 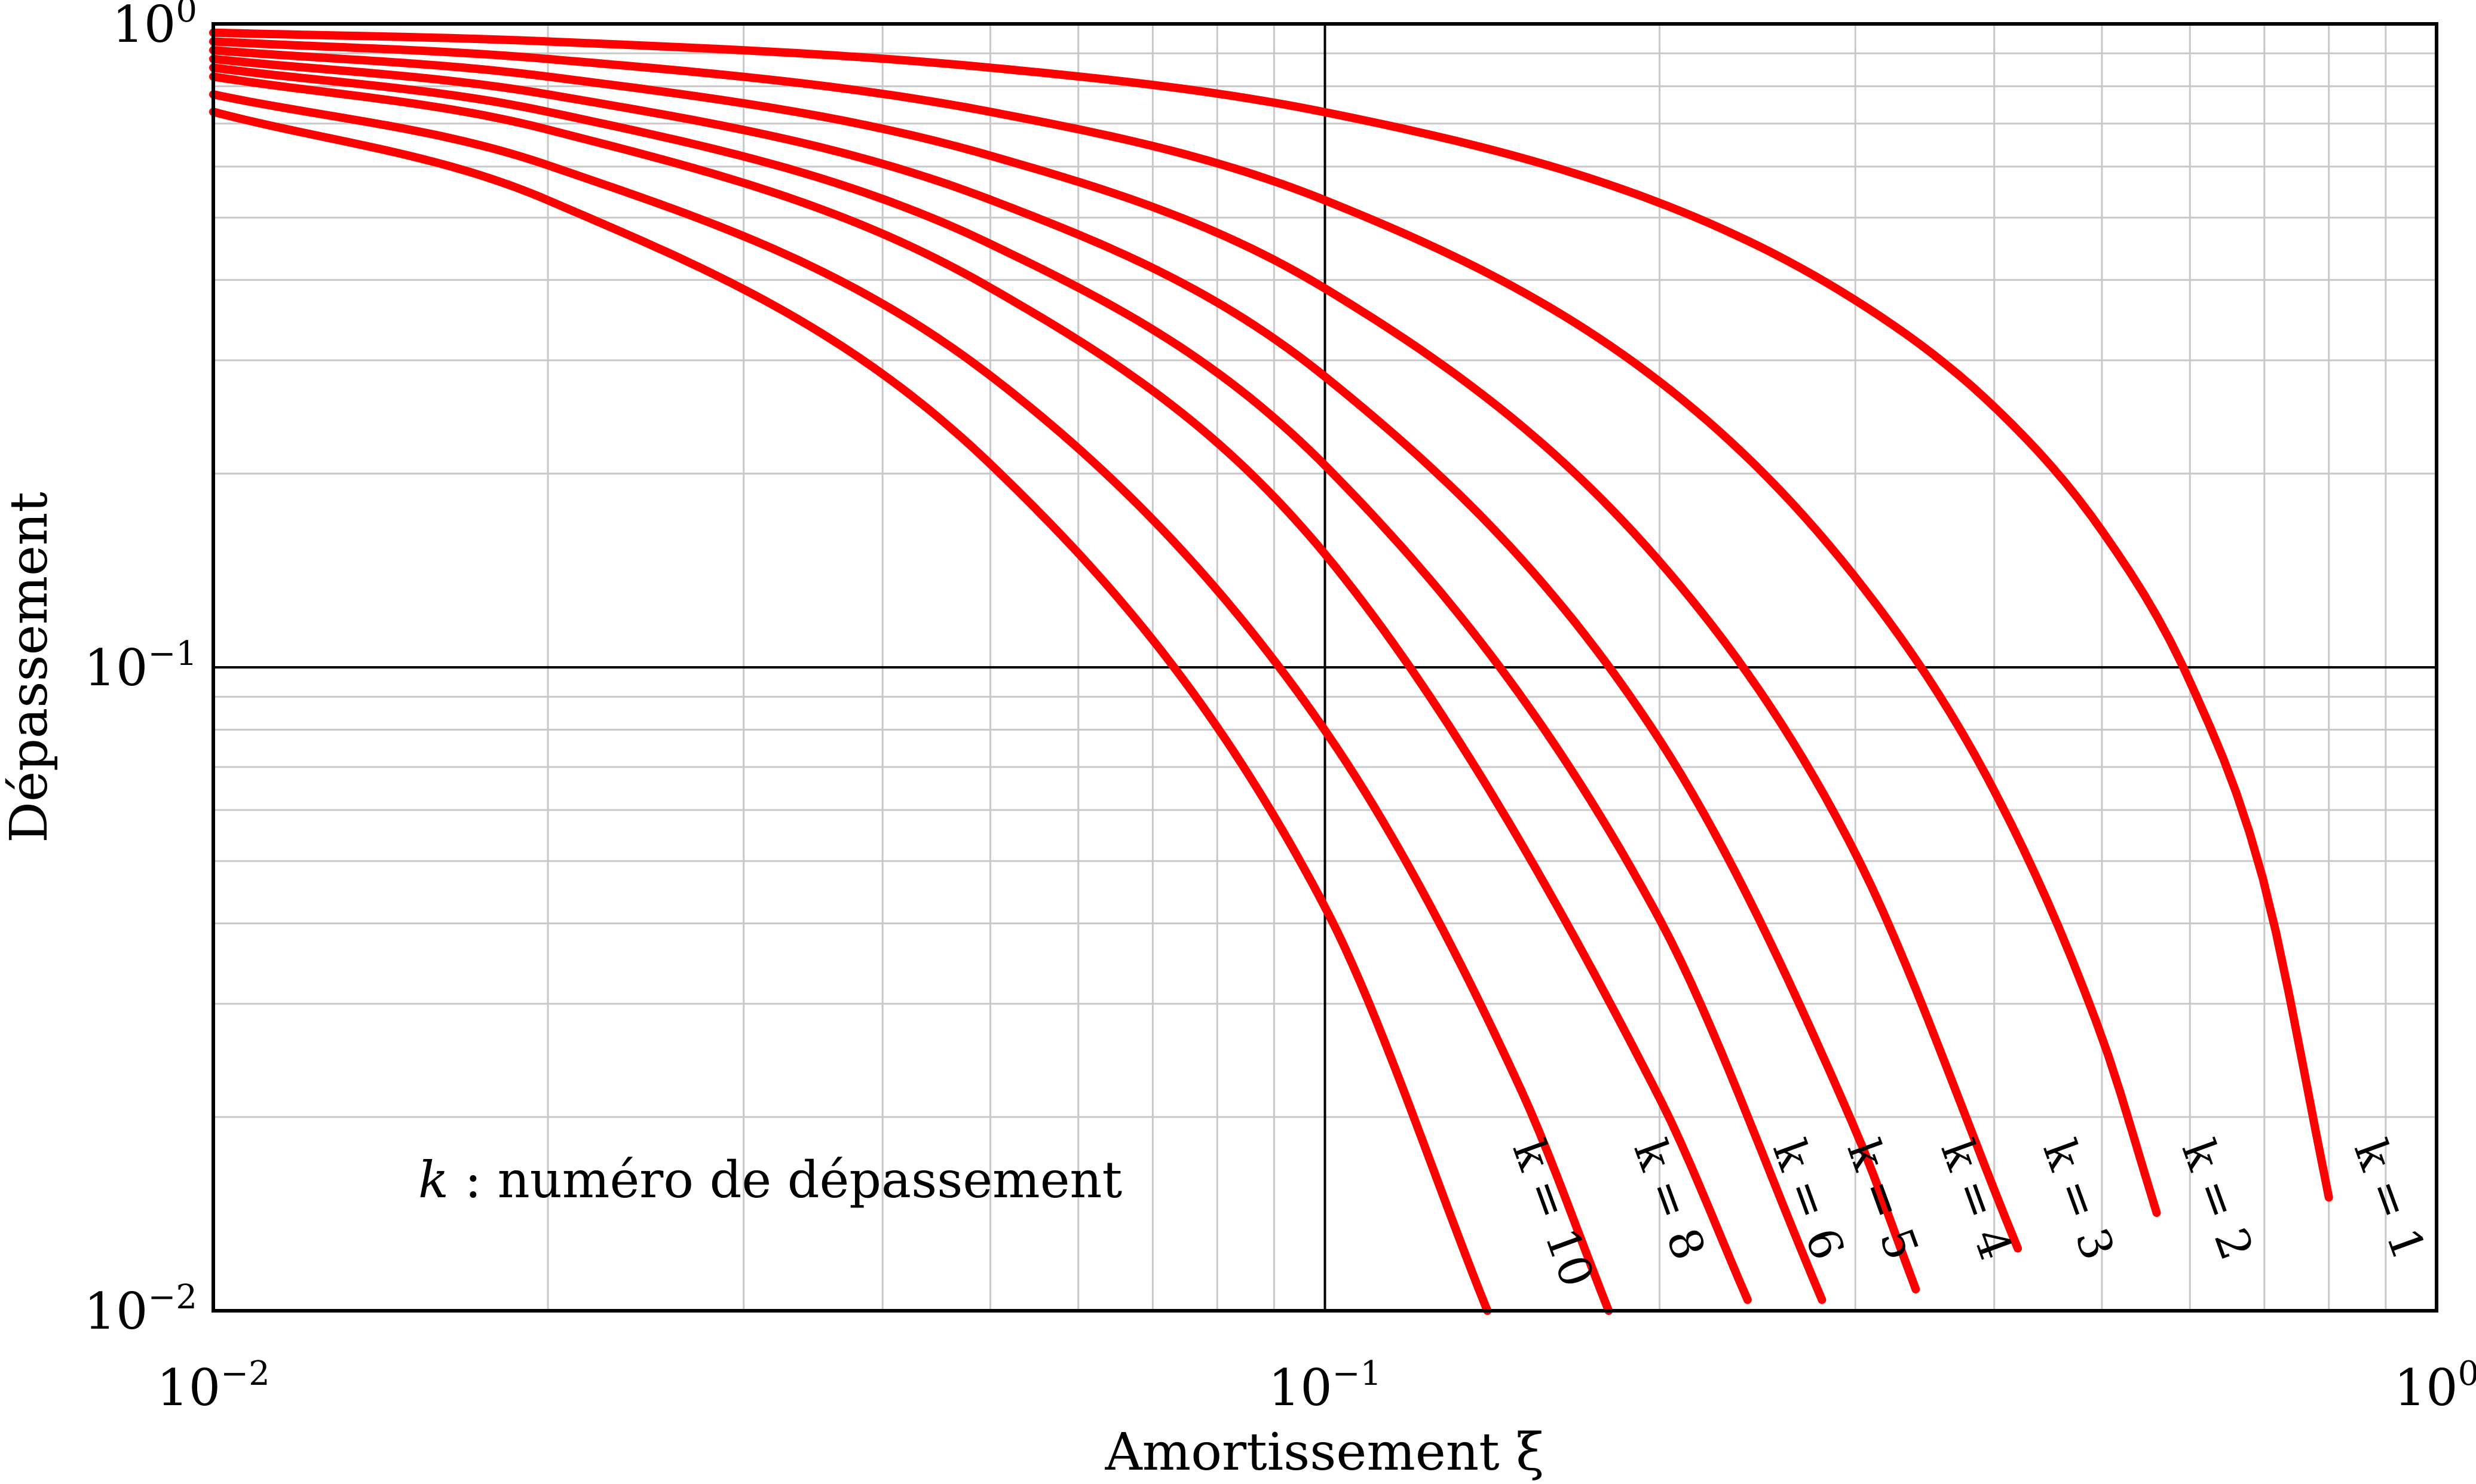 I want to click on annotation-text: k : numéro de dépassement, so click(x=770, y=1180).